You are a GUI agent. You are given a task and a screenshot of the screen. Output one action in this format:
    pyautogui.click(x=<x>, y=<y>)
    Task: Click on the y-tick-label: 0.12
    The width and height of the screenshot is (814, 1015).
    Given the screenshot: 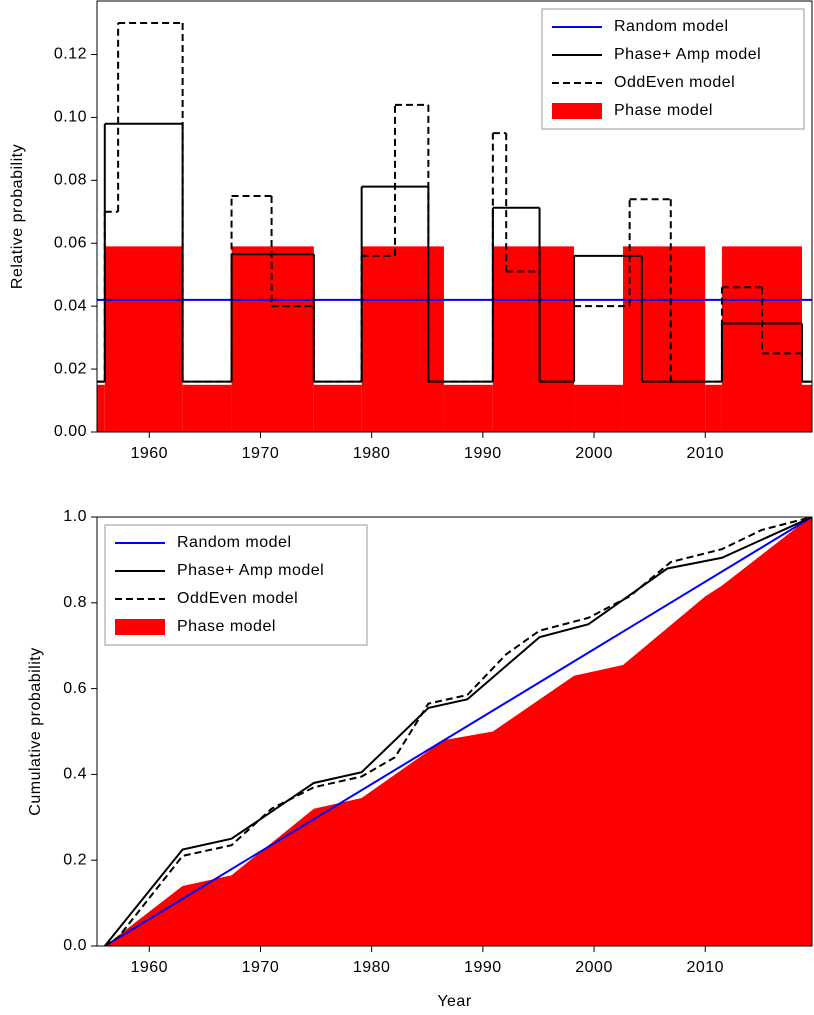 What is the action you would take?
    pyautogui.click(x=70, y=54)
    